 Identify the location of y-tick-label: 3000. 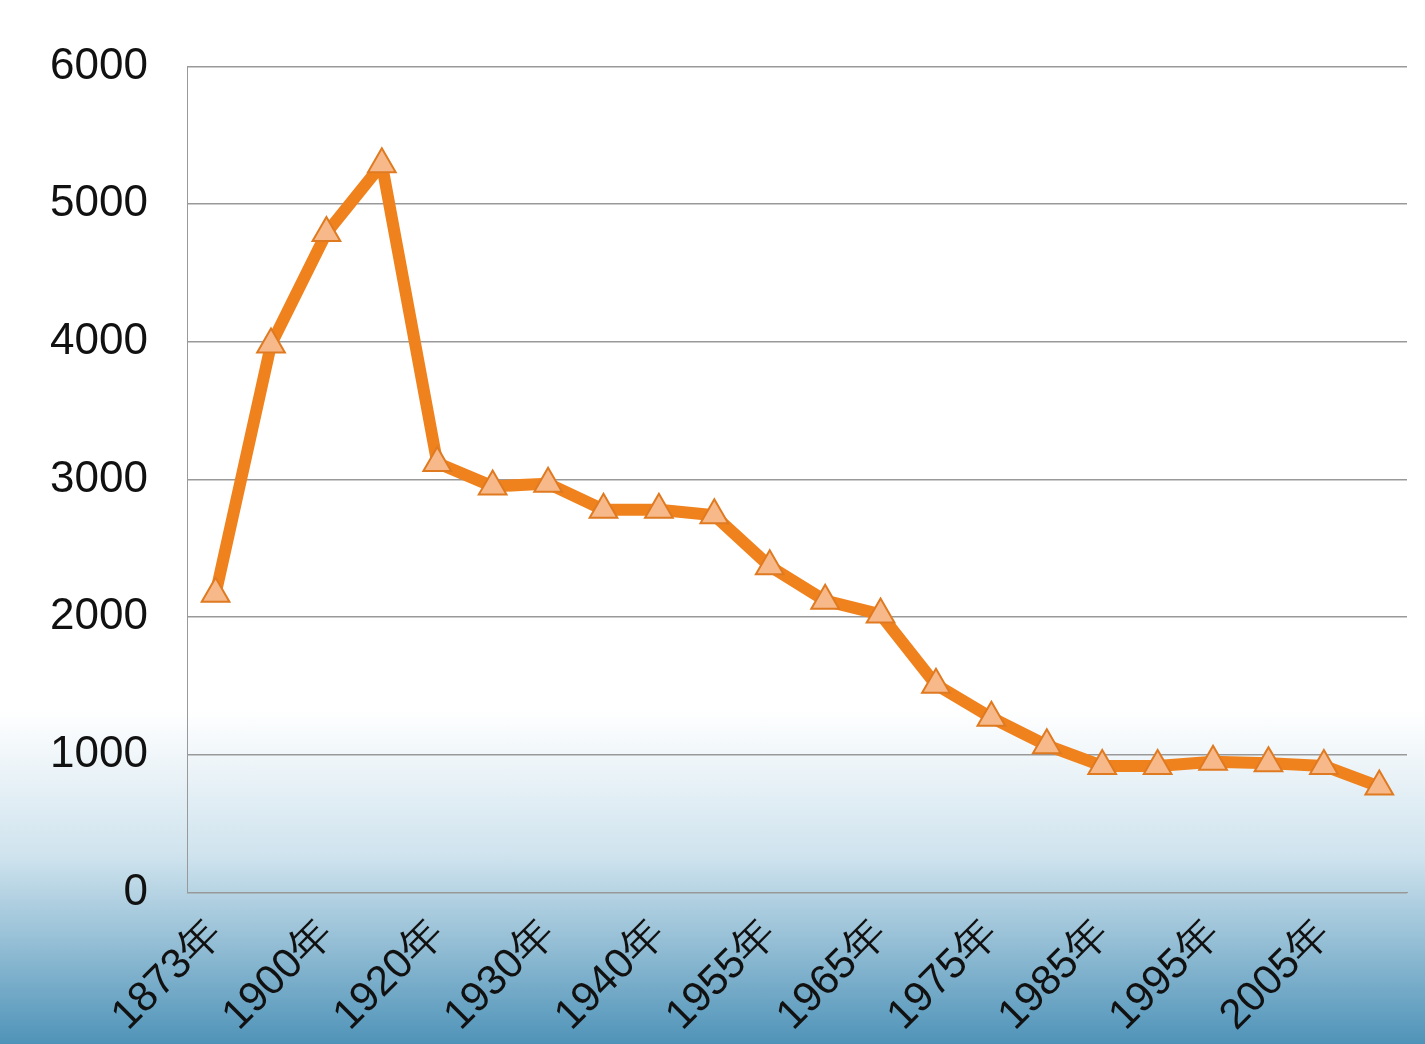
(98, 476).